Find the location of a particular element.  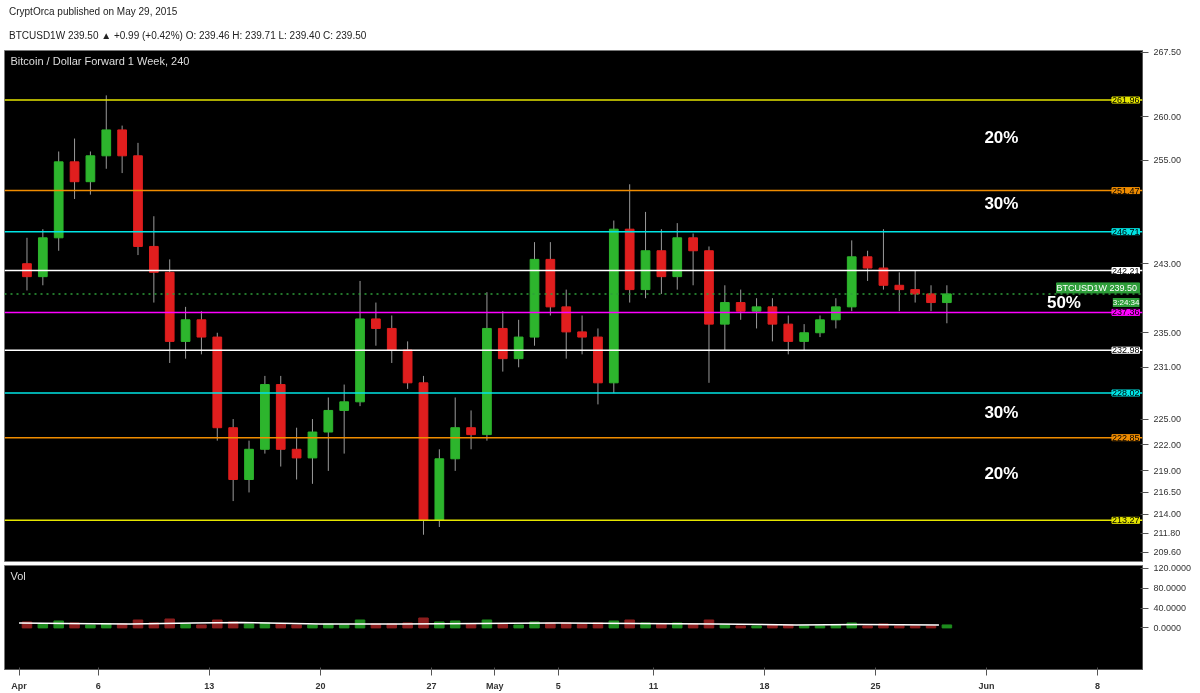

ref-line-label: 213.27 is located at coordinates (1125, 520).